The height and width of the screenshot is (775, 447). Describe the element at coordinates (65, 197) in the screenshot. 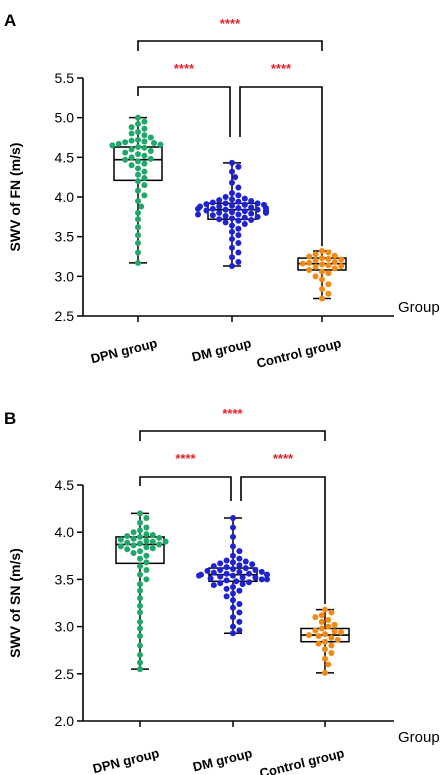

I see `y-tick-label: 4.0` at that location.